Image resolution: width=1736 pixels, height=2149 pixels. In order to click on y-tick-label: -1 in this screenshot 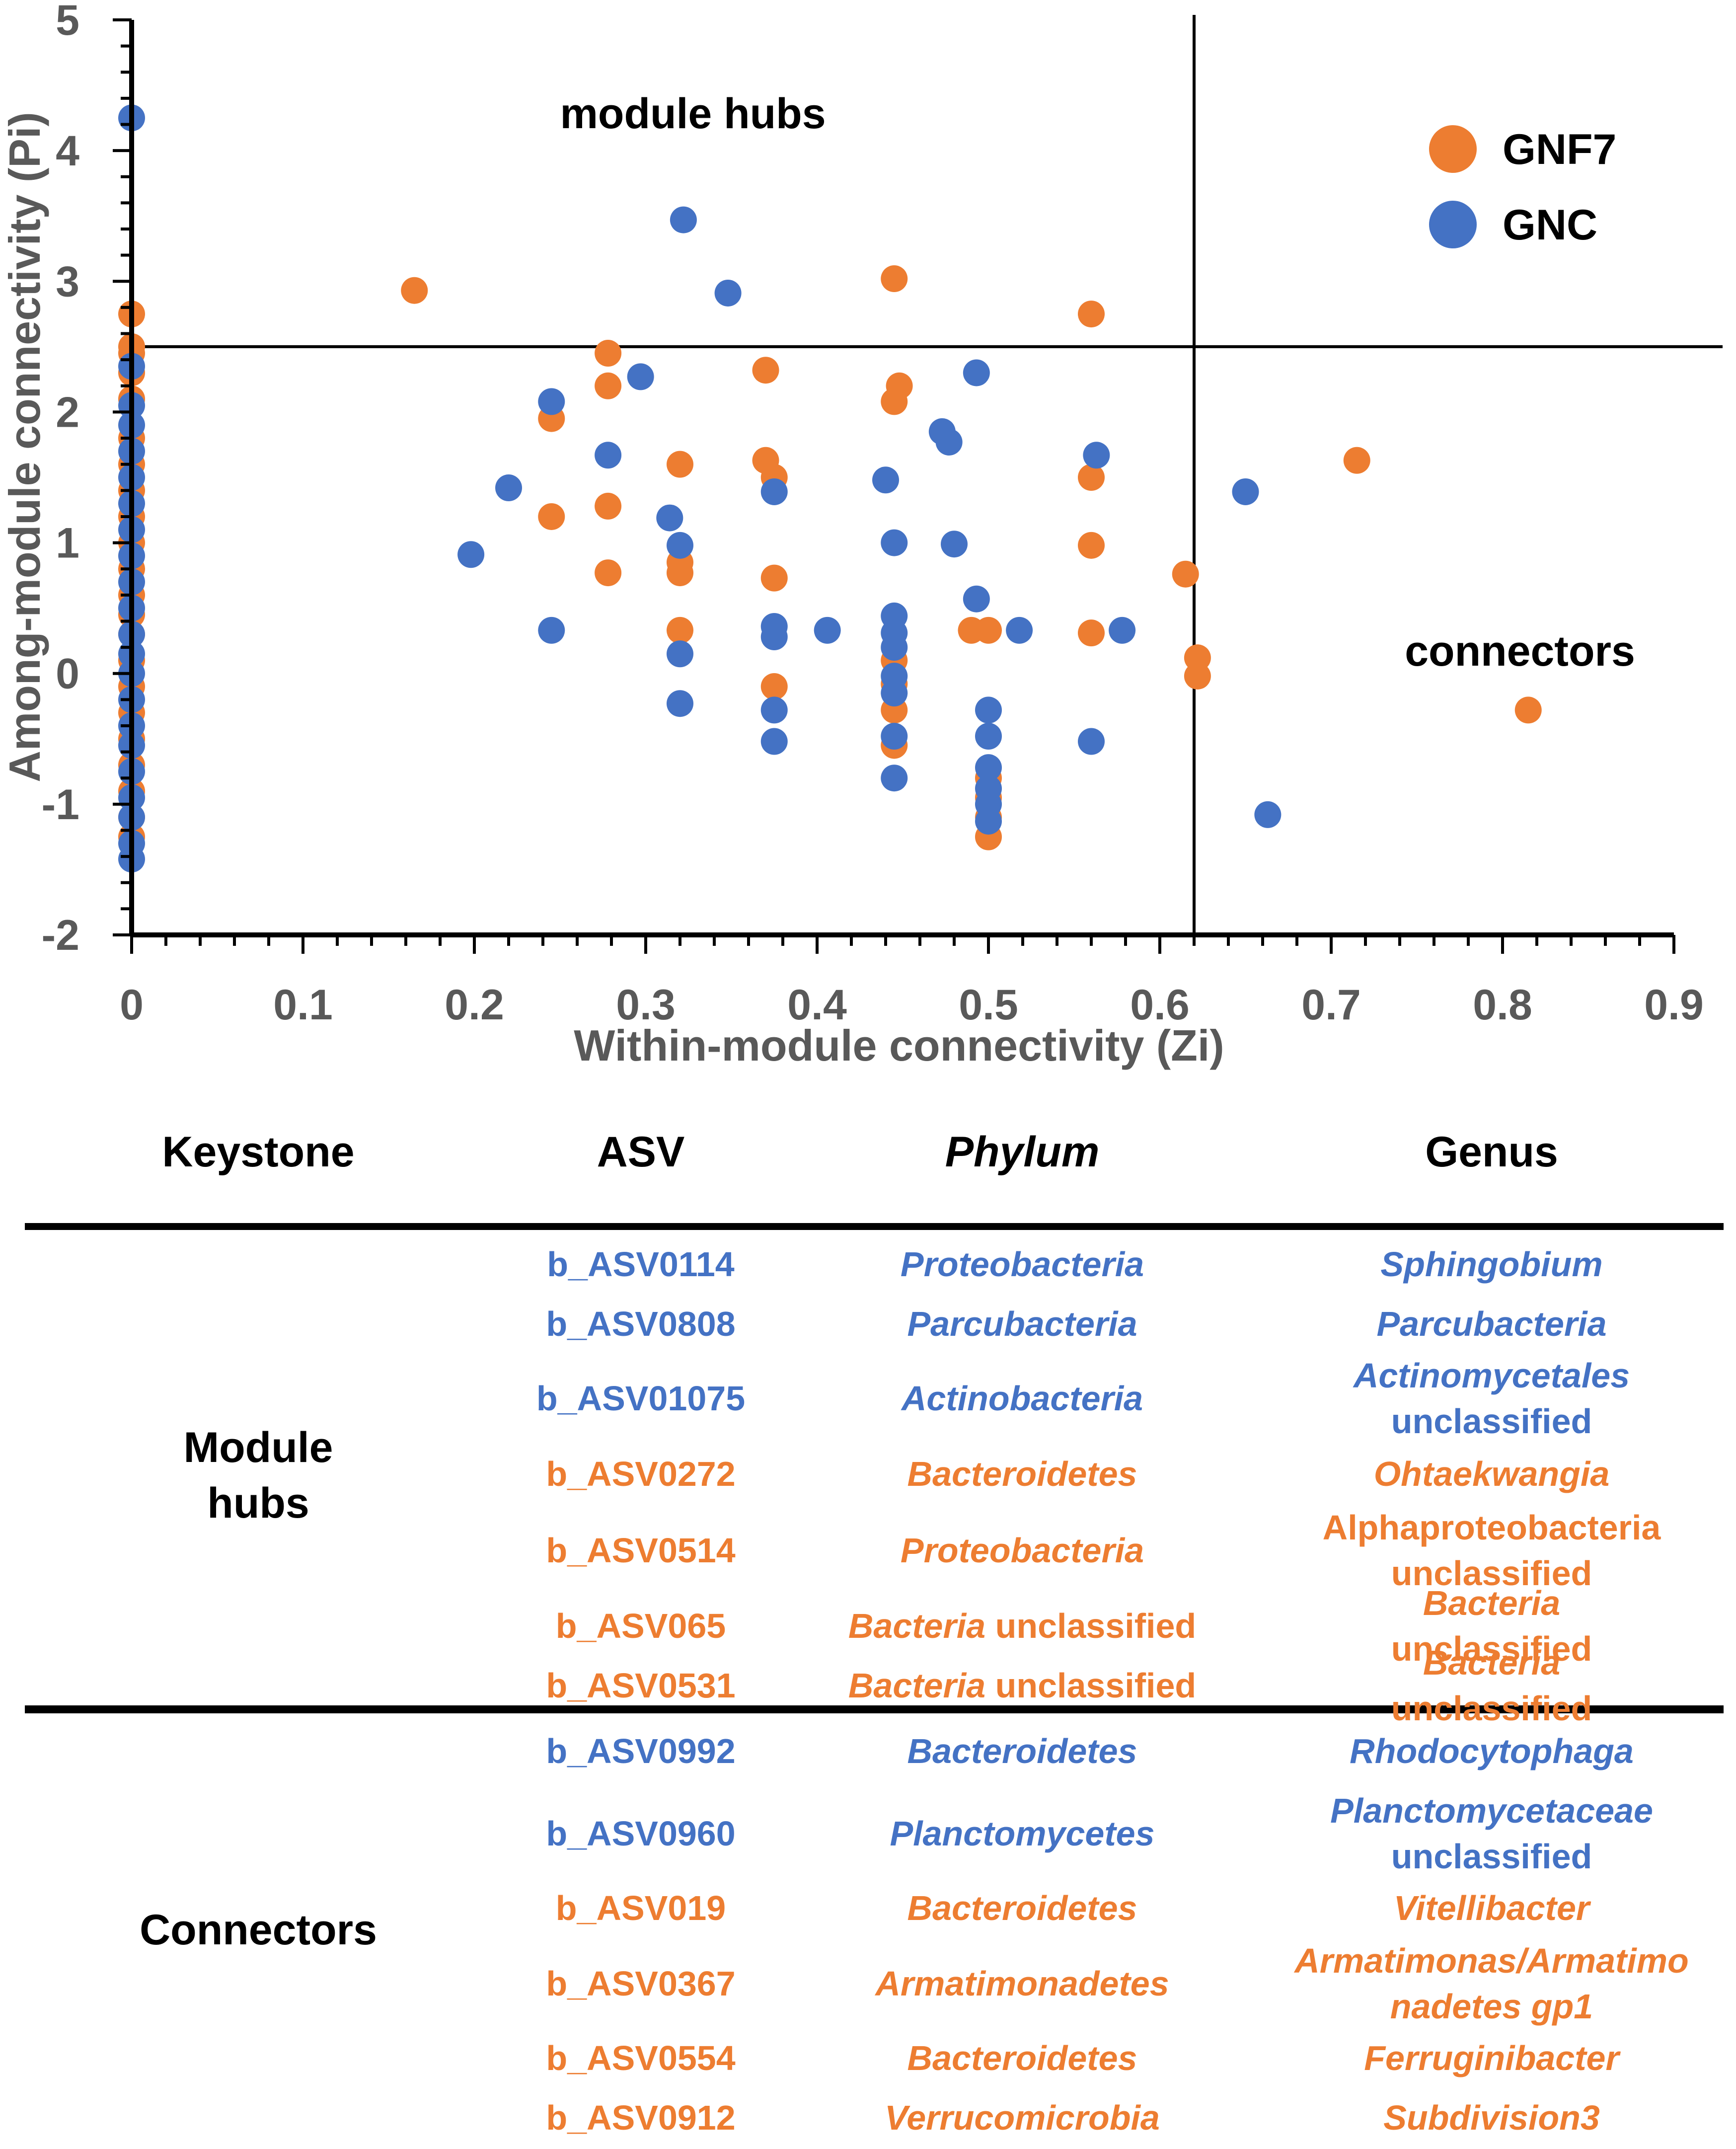, I will do `click(60, 805)`.